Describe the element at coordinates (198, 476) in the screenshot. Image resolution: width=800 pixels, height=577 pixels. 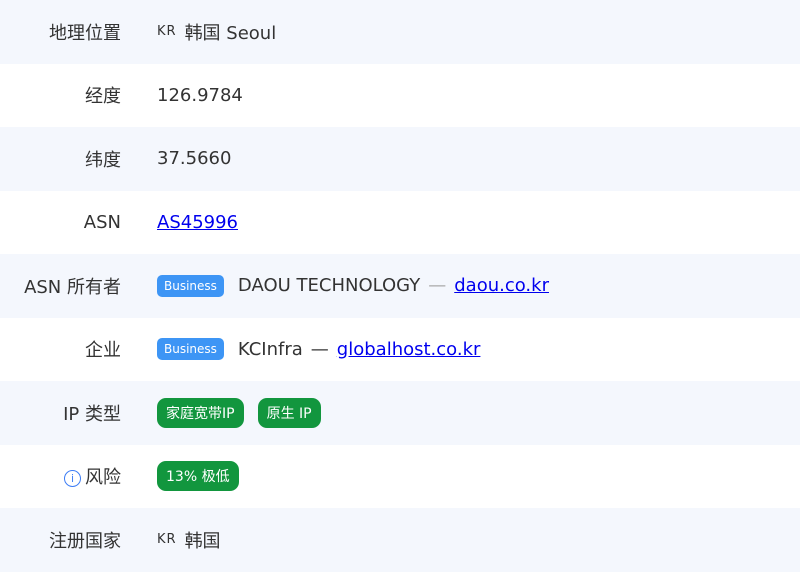
I see `risk-tag: 13% 极低` at that location.